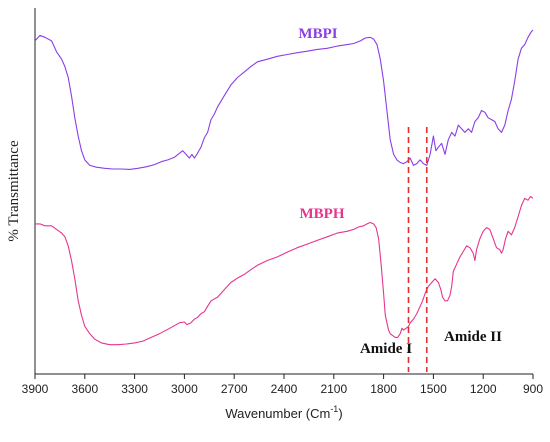 This screenshot has height=442, width=550. What do you see at coordinates (334, 409) in the screenshot?
I see `x-axis-title-sup: -1` at bounding box center [334, 409].